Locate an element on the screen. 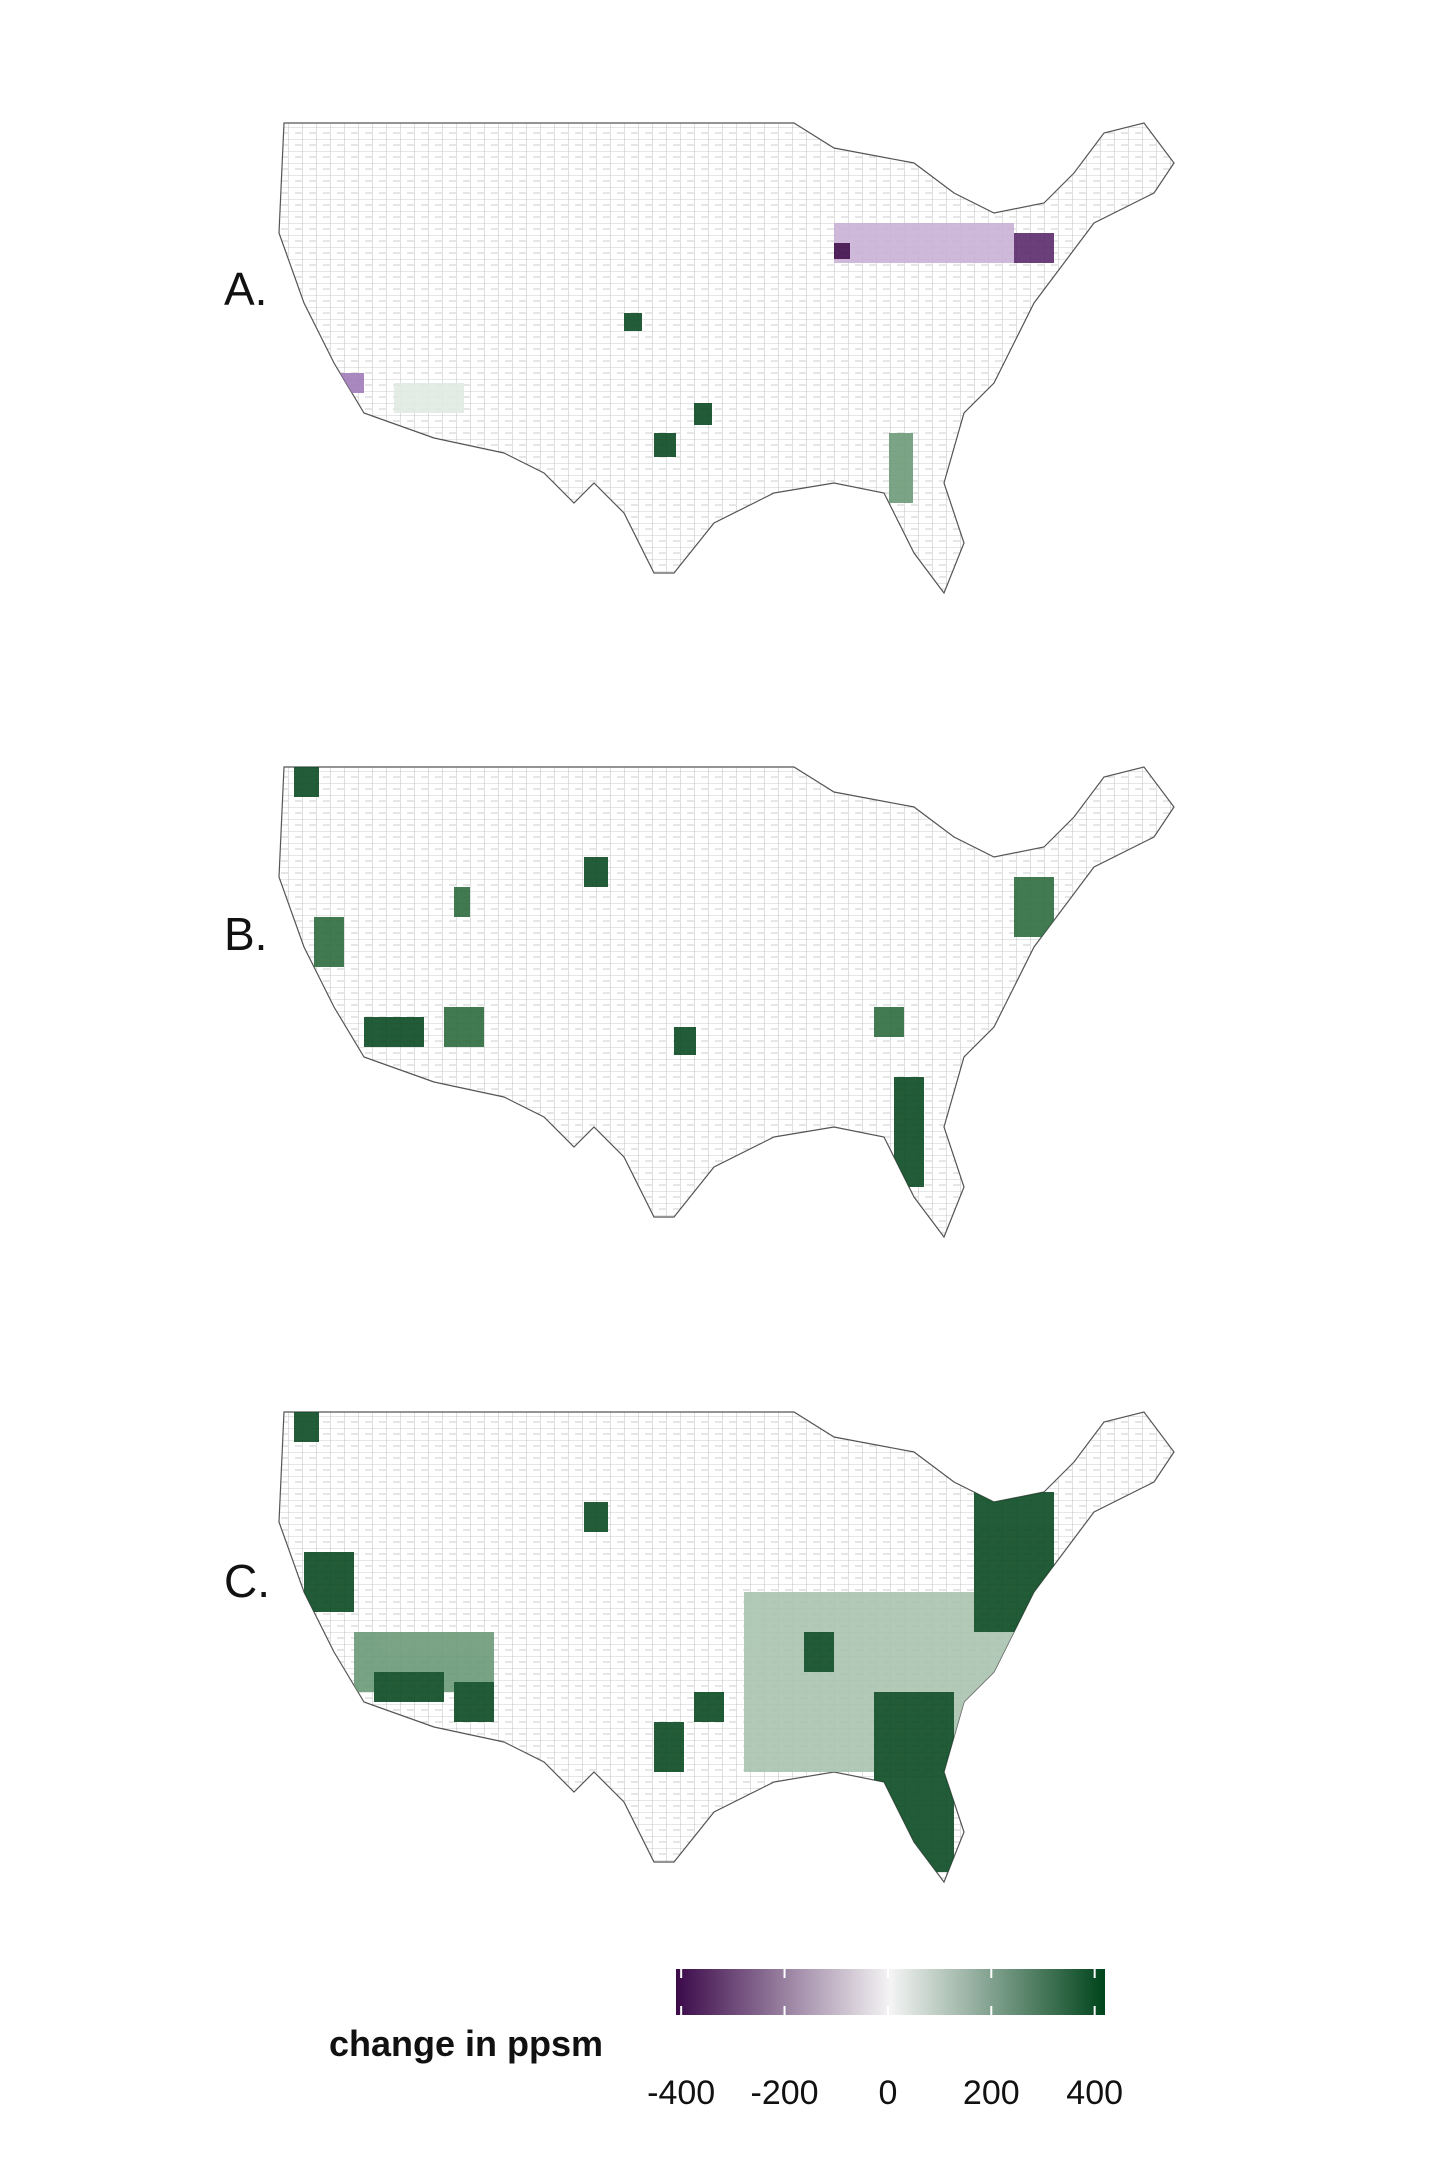 This screenshot has height=2160, width=1440. tick-label: 400 is located at coordinates (1094, 2093).